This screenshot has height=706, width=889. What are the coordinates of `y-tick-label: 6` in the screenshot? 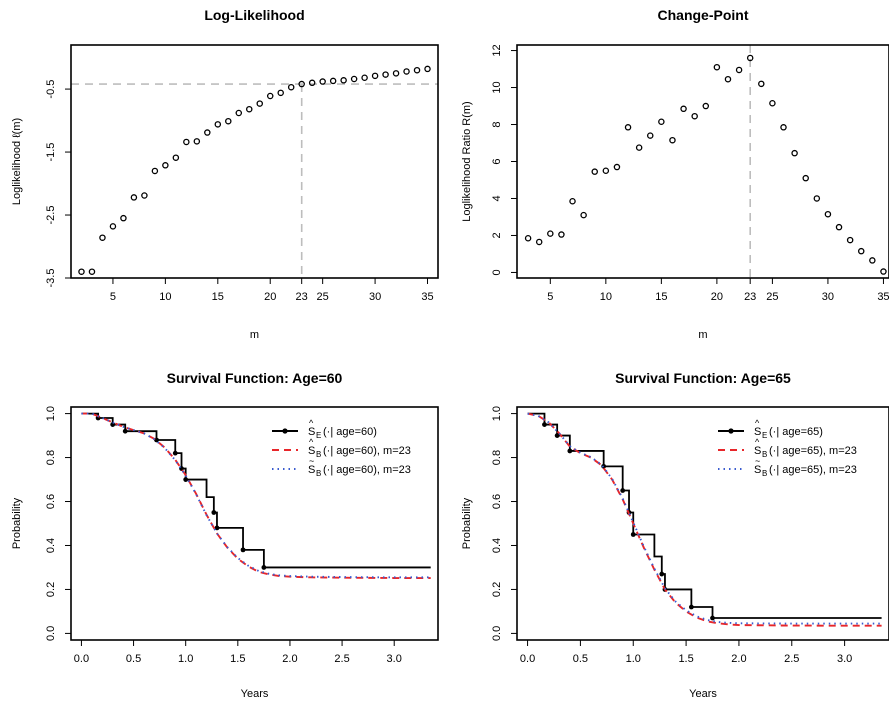 It's located at (497, 161).